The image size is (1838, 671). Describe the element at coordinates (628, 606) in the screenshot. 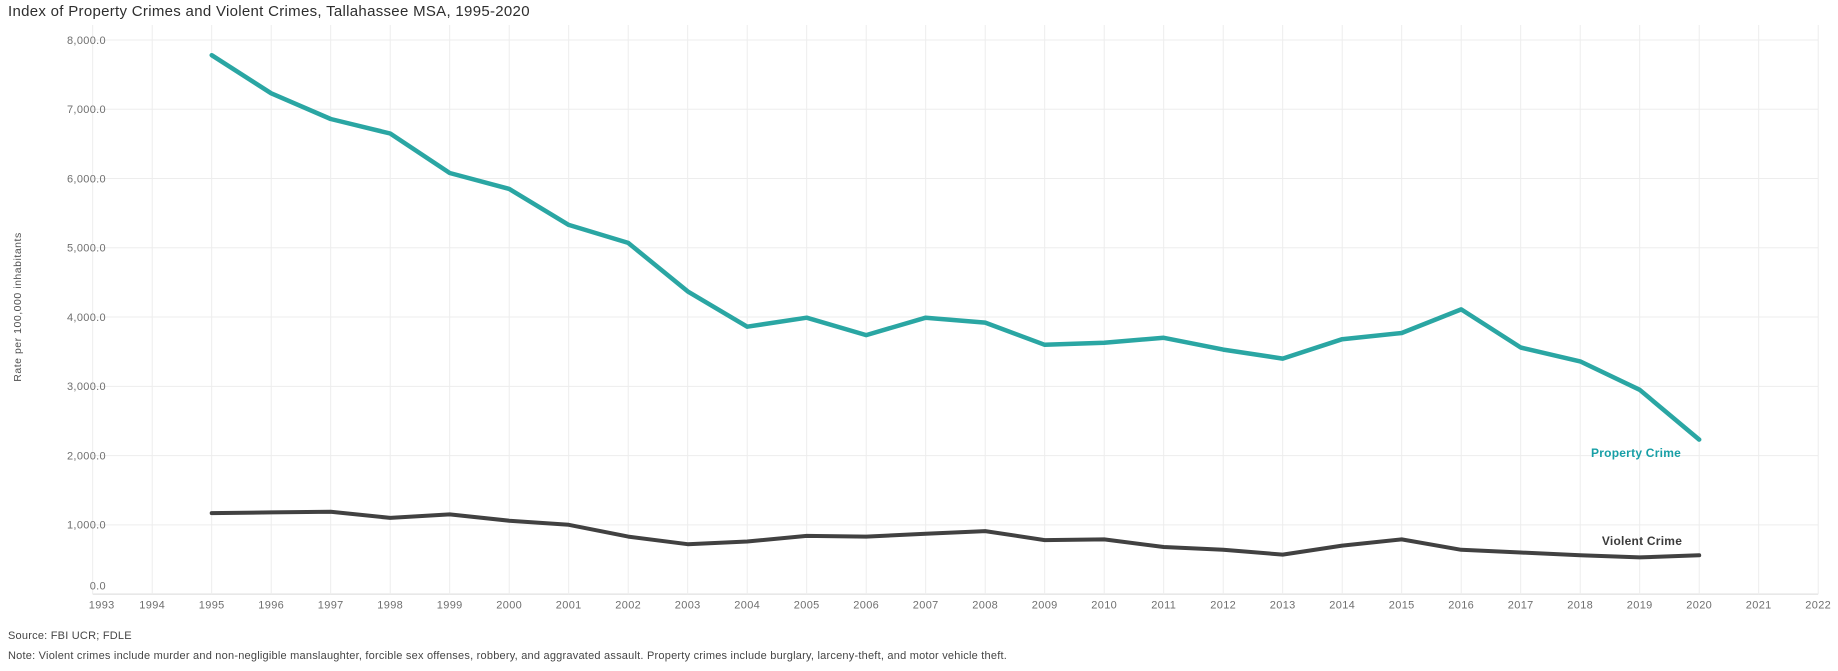

I see `x-tick-label: 2002` at that location.